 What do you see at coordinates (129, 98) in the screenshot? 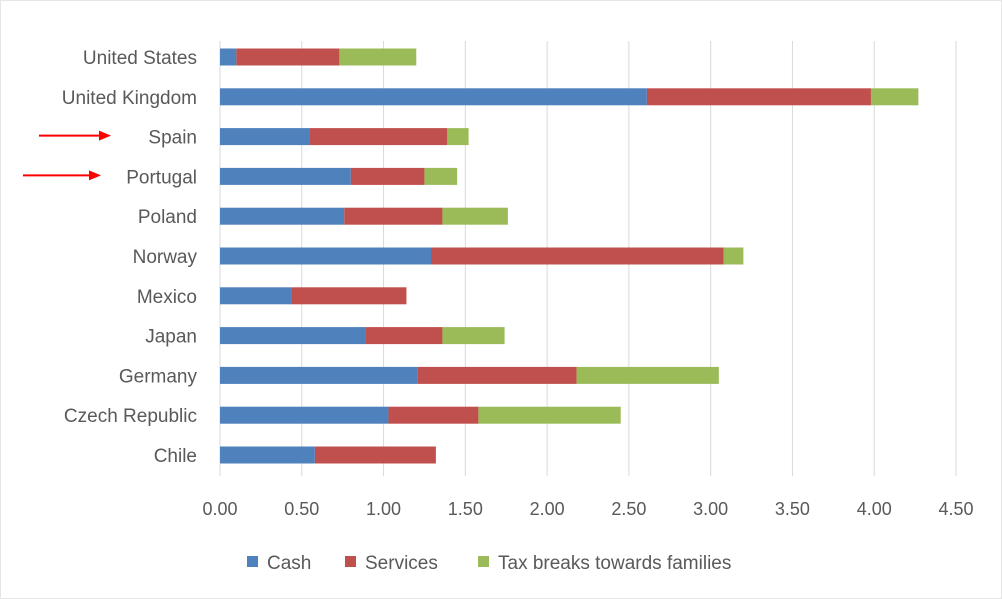
I see `category-label: United Kingdom` at bounding box center [129, 98].